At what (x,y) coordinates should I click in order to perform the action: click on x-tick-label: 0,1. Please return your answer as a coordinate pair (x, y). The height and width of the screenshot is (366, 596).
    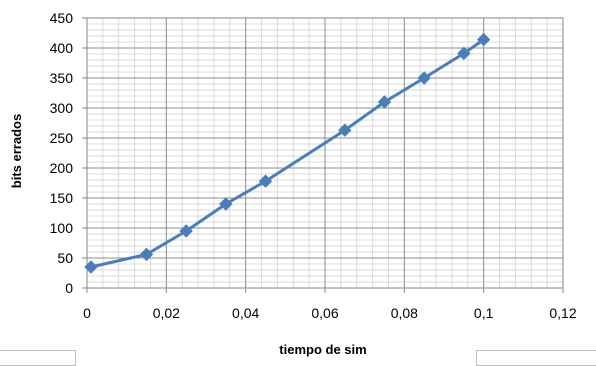
    Looking at the image, I should click on (484, 313).